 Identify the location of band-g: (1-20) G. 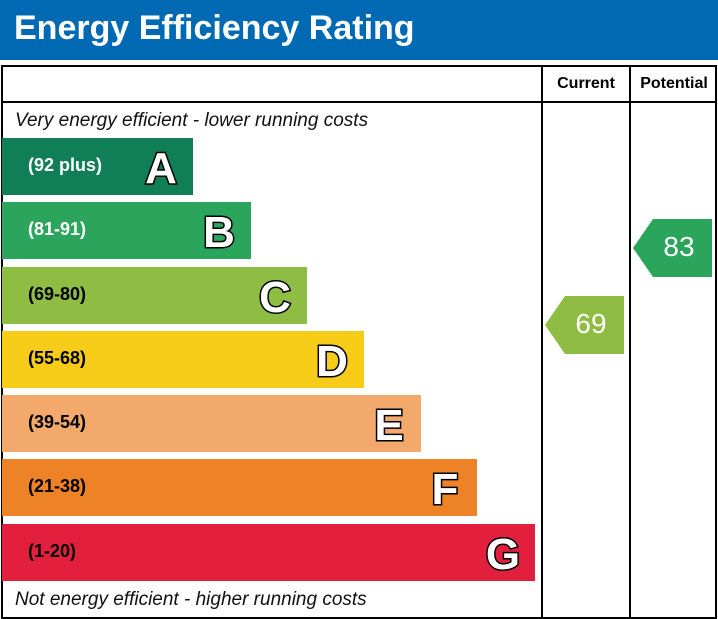
(268, 552).